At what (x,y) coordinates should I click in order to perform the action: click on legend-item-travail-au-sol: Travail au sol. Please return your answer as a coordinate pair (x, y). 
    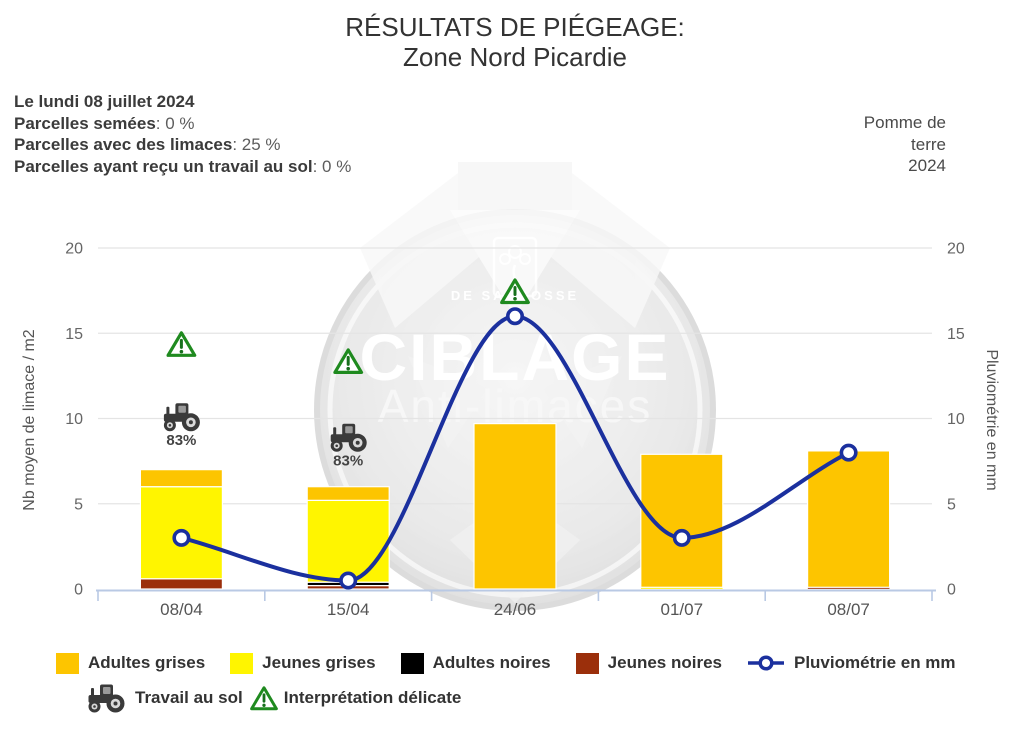
    Looking at the image, I should click on (164, 698).